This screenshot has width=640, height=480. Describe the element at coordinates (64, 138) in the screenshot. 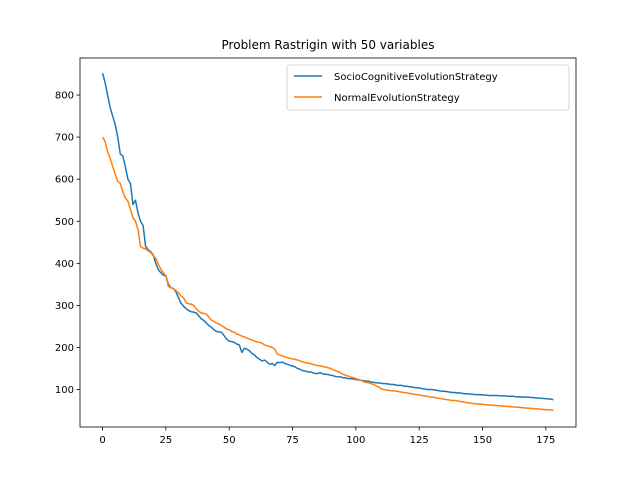

I see `y-tick-label: 700` at that location.